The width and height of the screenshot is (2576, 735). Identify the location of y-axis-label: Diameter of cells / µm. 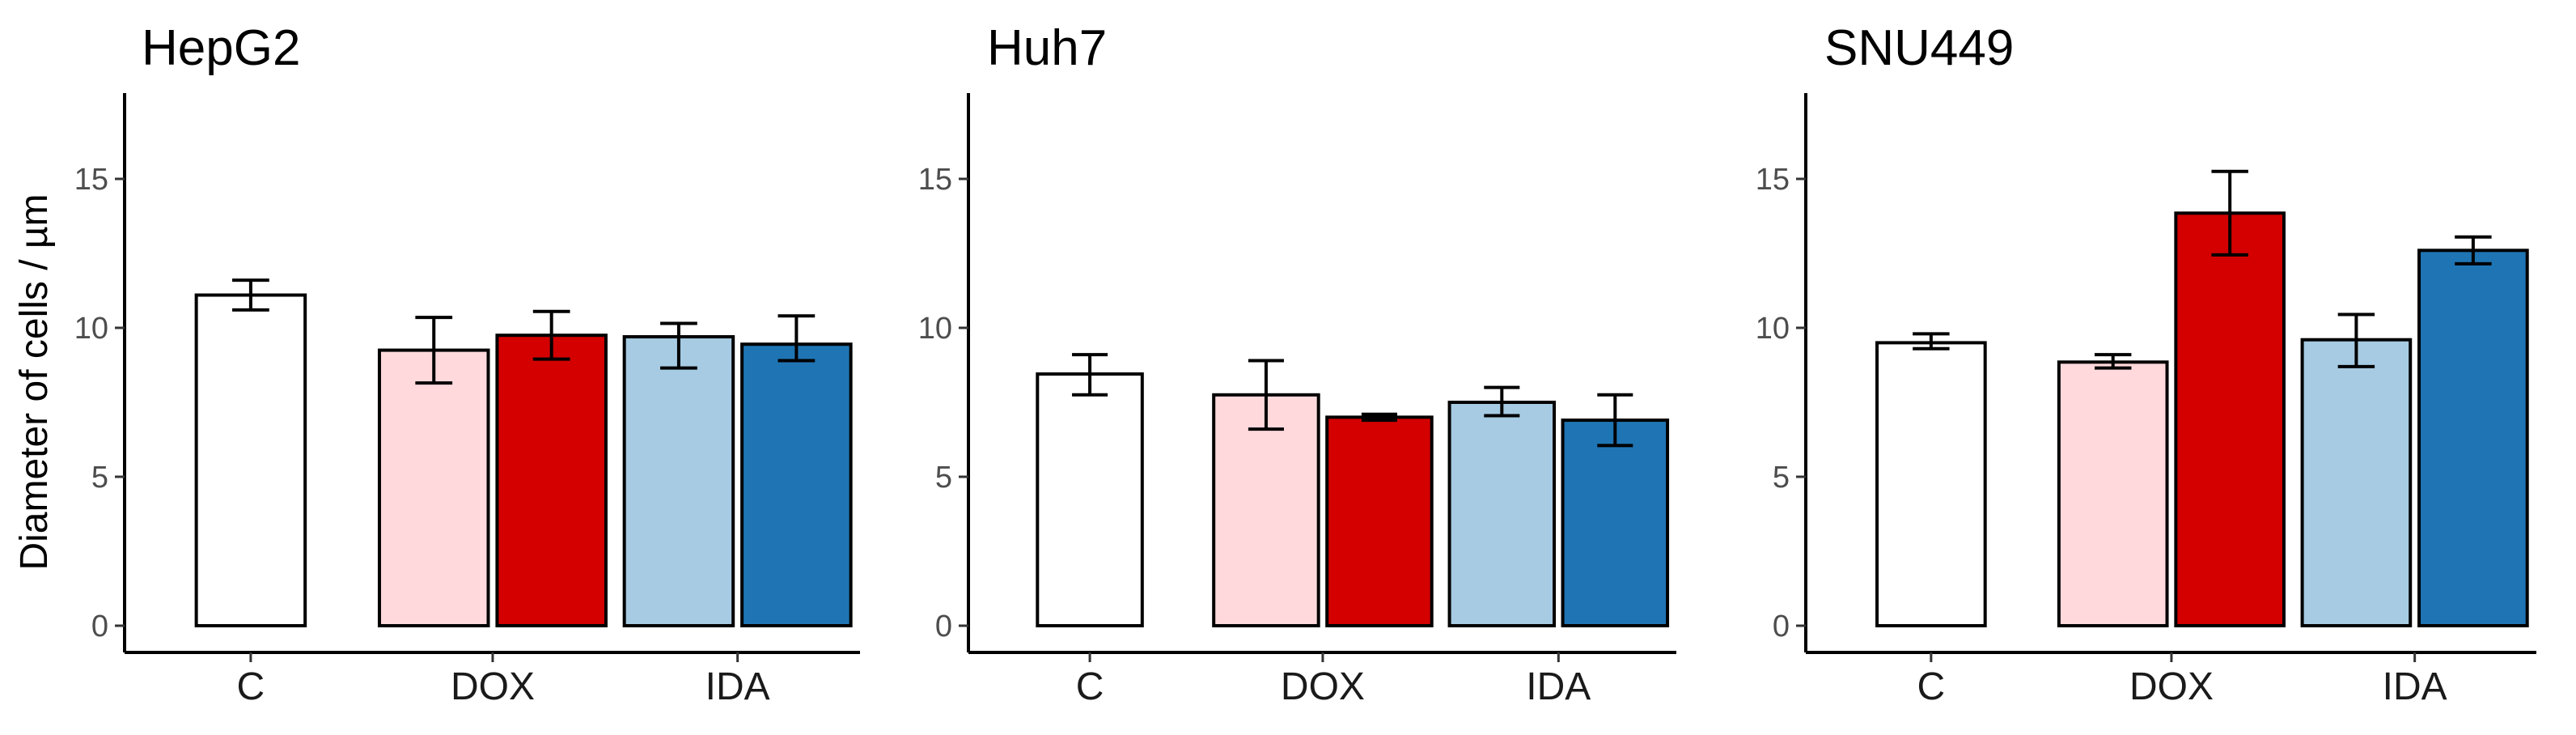
(34, 381).